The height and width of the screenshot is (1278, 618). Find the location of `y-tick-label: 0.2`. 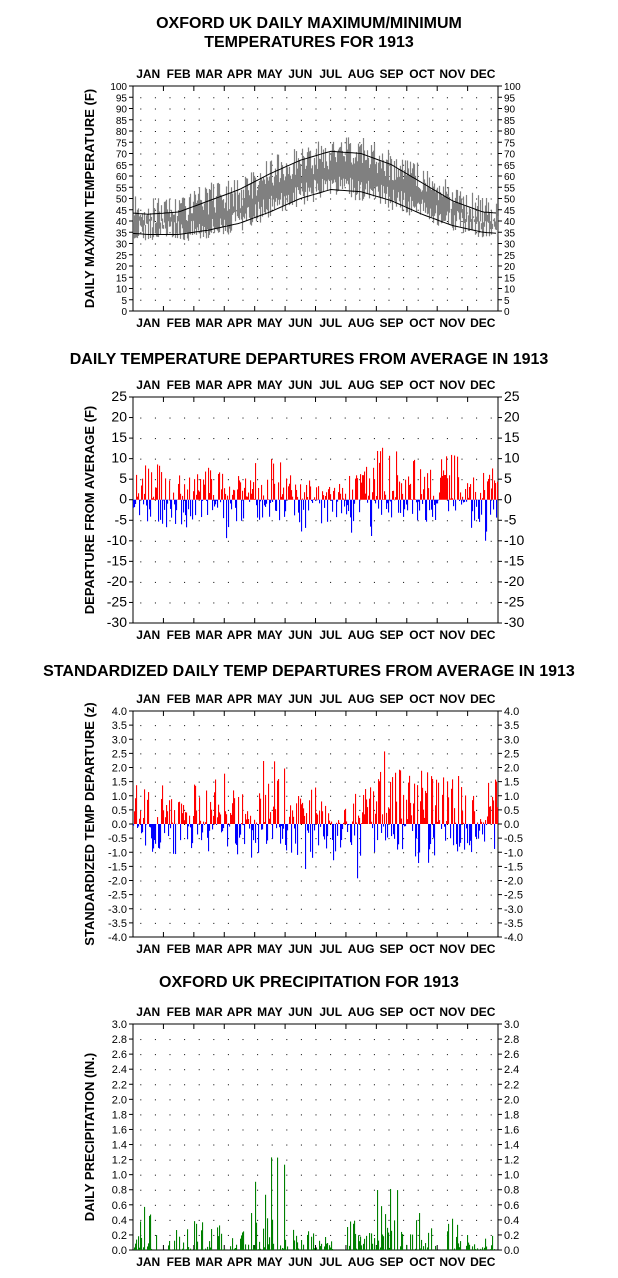

y-tick-label: 0.2 is located at coordinates (119, 1236).